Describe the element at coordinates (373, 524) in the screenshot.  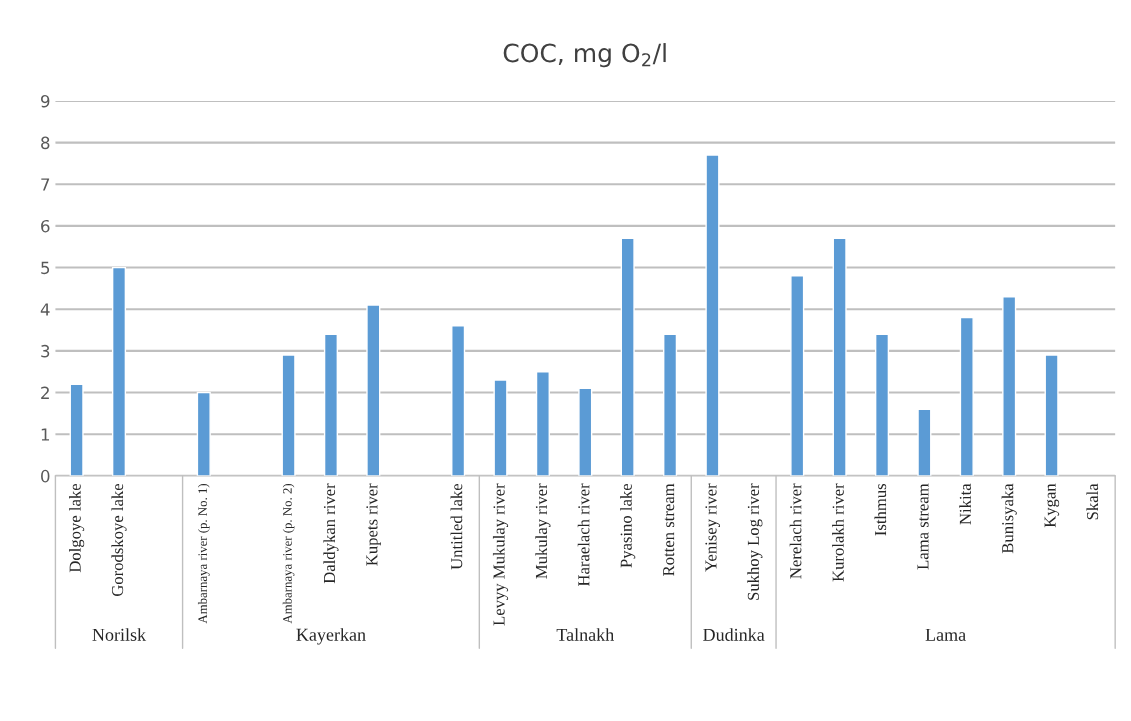
I see `x-tick-label: Kupets river` at that location.